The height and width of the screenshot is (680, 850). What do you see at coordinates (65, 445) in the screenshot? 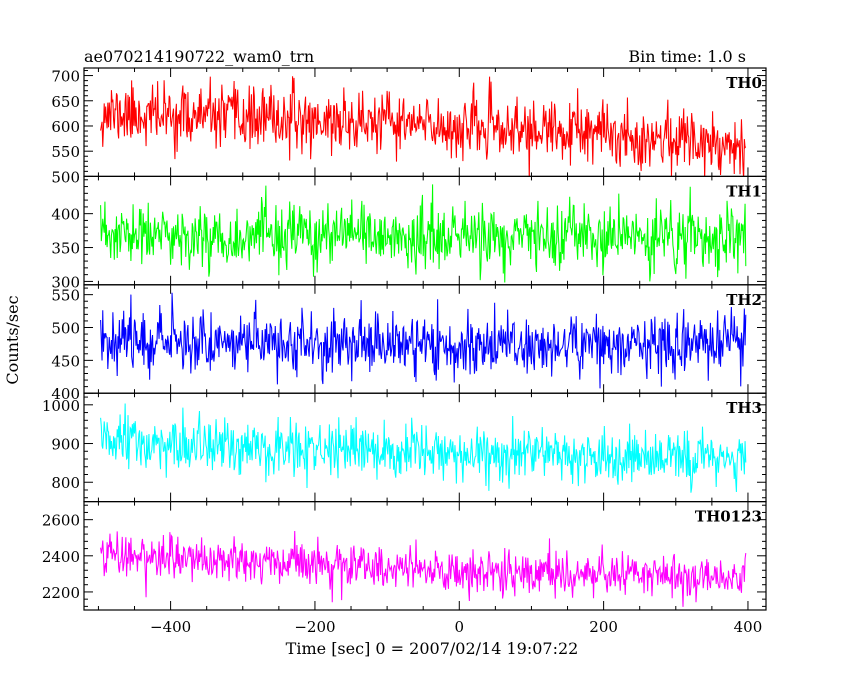
I see `y-tick-label: 900` at bounding box center [65, 445].